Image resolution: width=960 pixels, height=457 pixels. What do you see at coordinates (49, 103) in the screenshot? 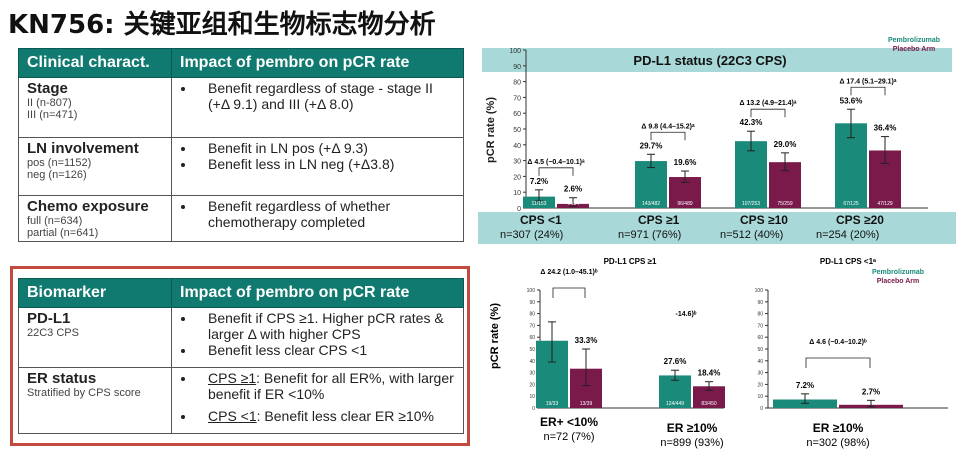
I see `row-sub: II (n-807)` at bounding box center [49, 103].